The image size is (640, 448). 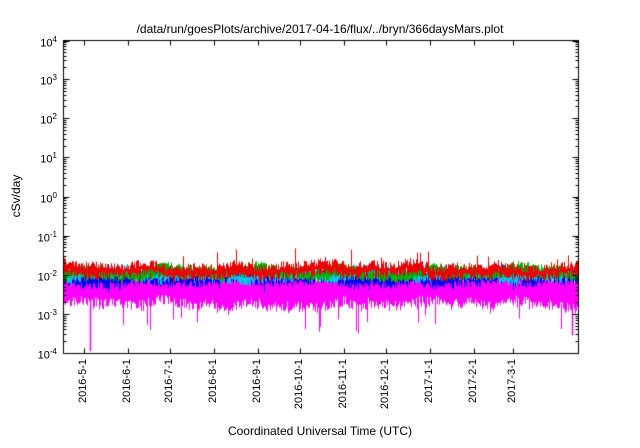 I want to click on y-tick-label: 10⁴, so click(x=48, y=42).